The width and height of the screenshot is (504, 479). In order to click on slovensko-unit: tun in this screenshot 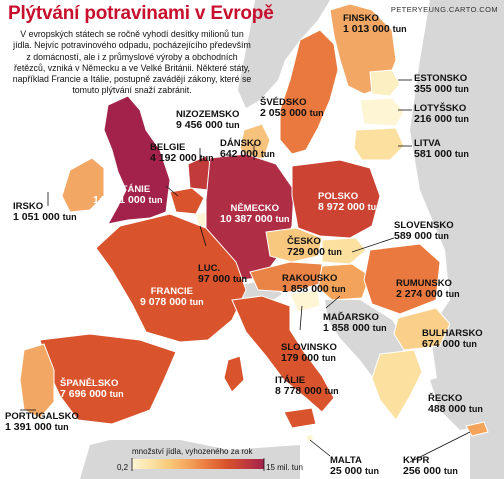, I will do `click(441, 236)`.